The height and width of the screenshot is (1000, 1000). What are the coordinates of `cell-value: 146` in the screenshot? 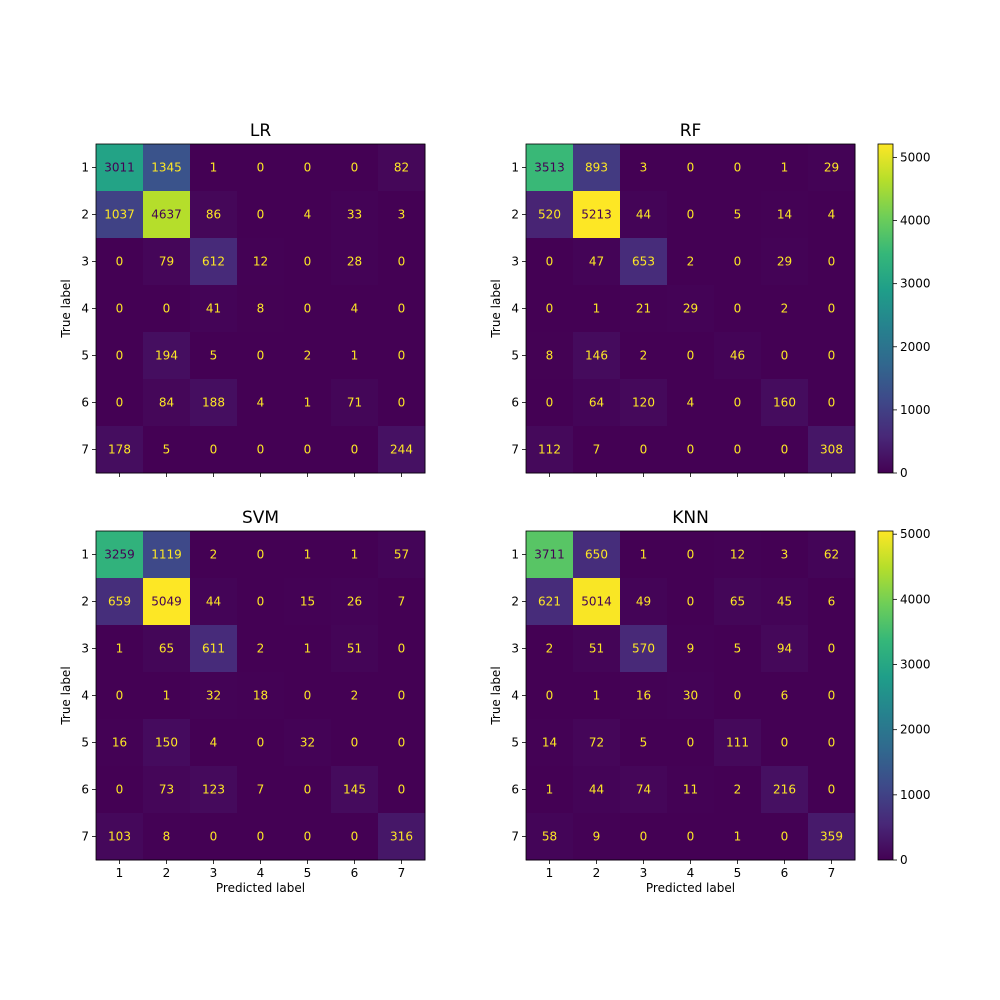 It's located at (596, 356).